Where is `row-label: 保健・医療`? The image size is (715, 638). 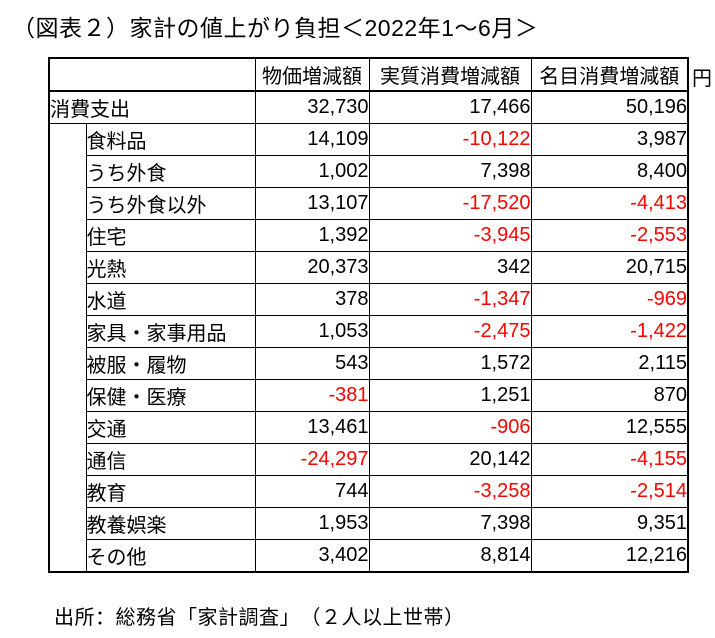 row-label: 保健・医療 is located at coordinates (170, 395).